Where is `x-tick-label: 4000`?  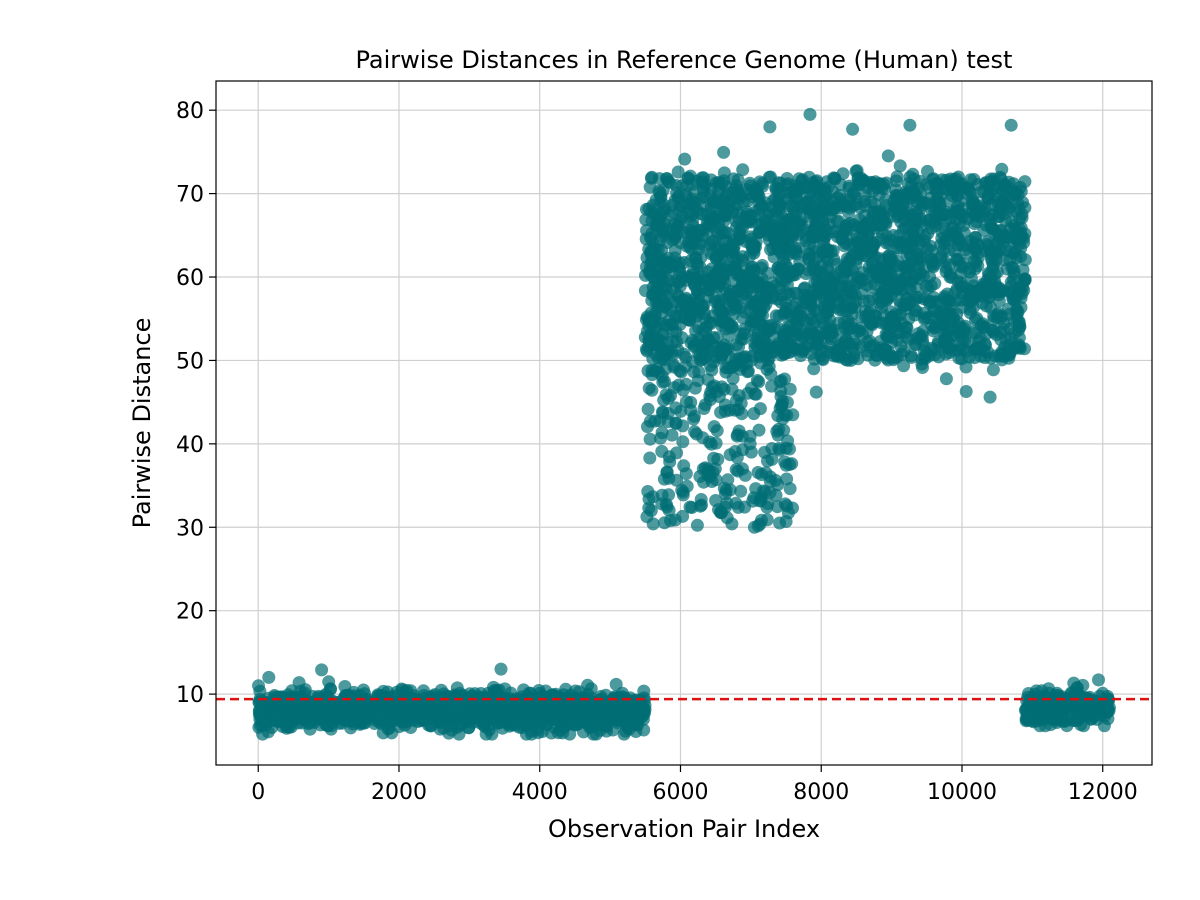 x-tick-label: 4000 is located at coordinates (540, 792).